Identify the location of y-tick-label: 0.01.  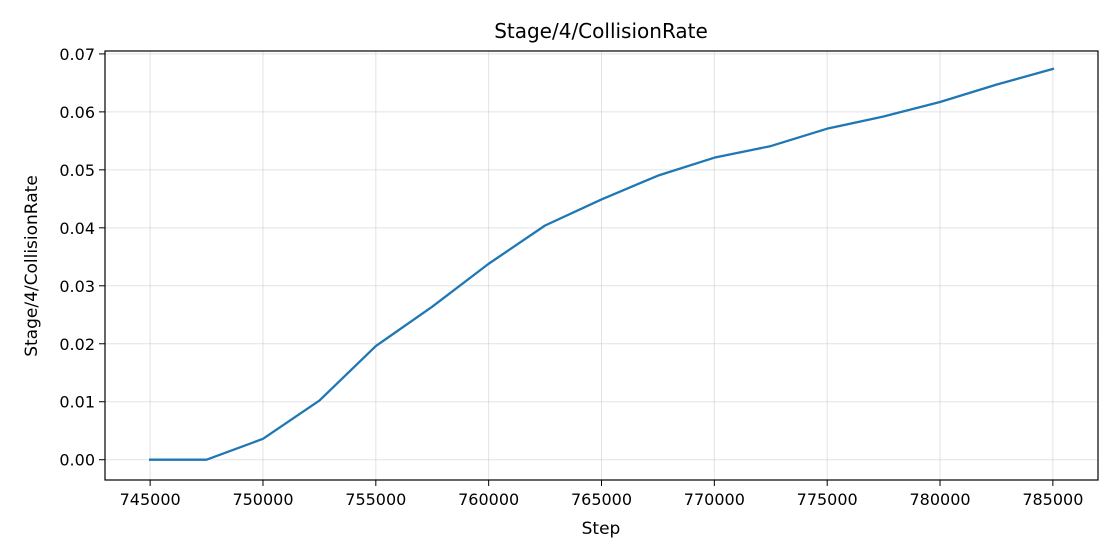
(77, 402).